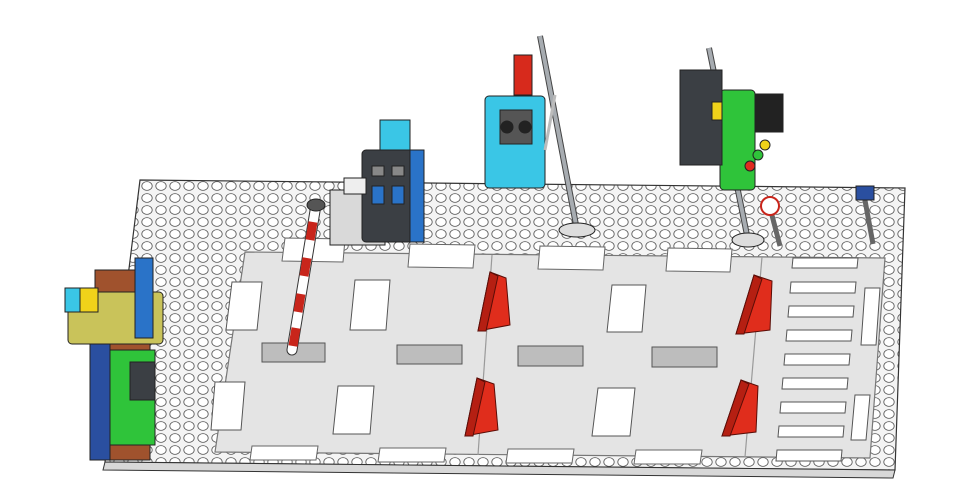  I want to click on zebra-crossing, so click(828, 359).